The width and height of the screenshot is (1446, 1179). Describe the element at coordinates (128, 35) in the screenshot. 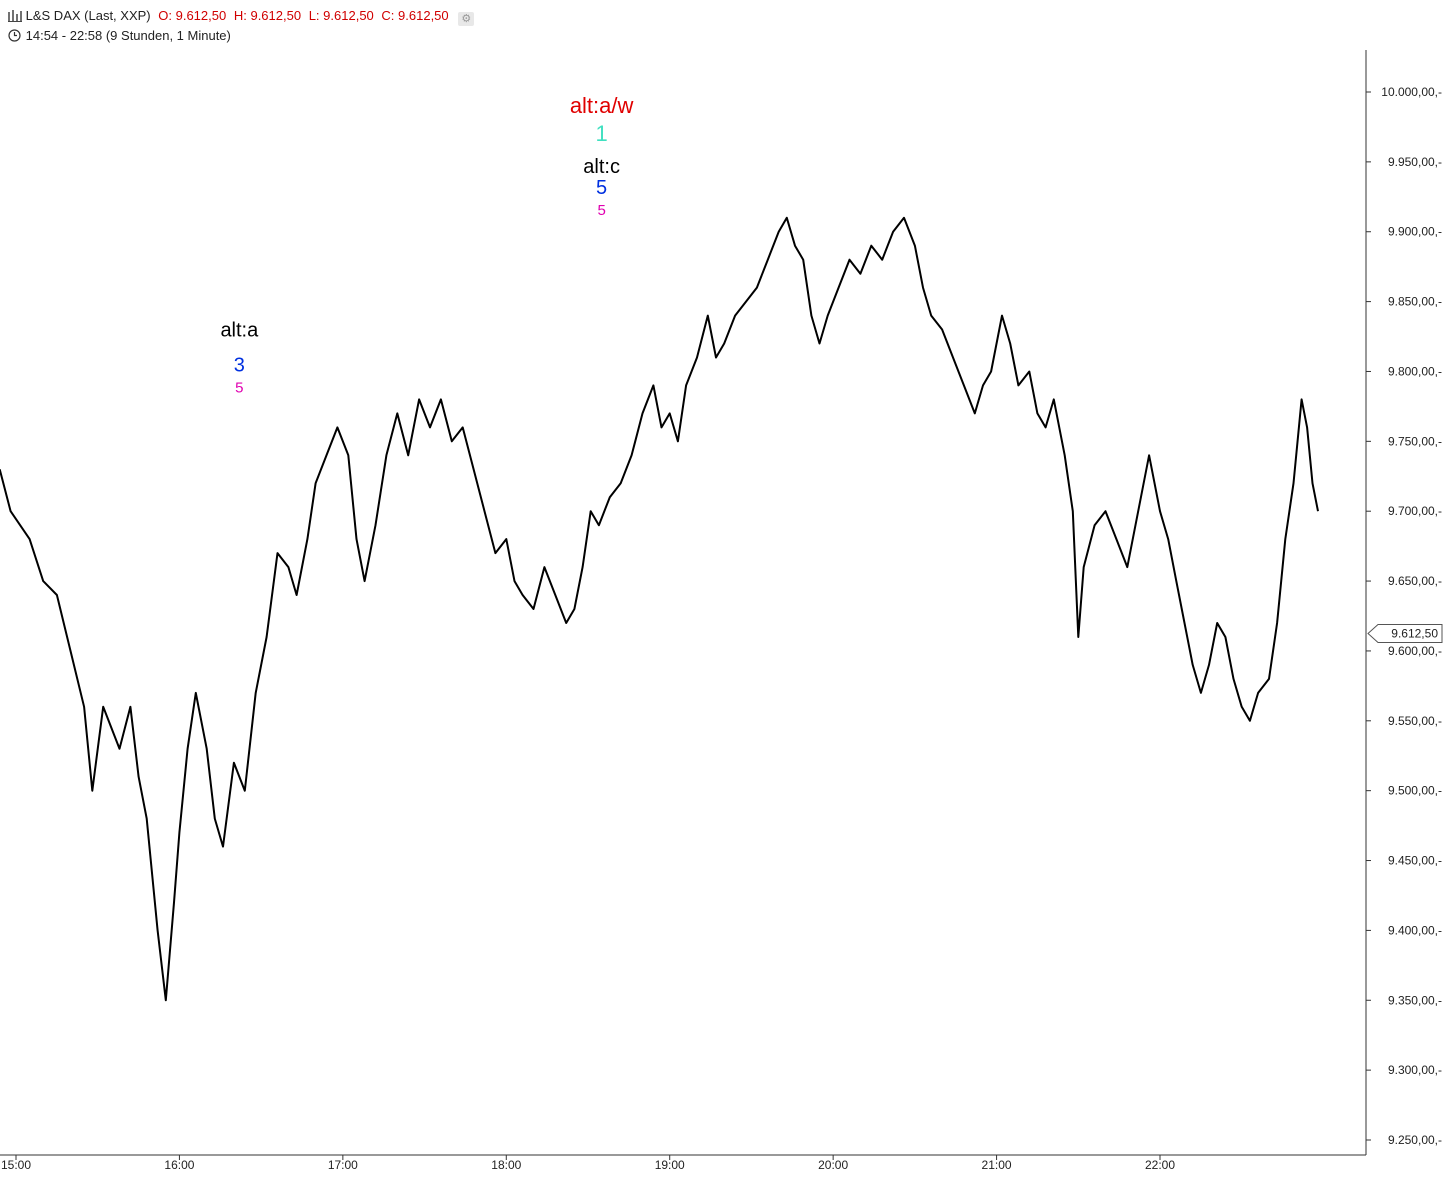

I see `timeframe-text: 14:54 - 22:58 (9 Stunden, 1 Minute)` at that location.